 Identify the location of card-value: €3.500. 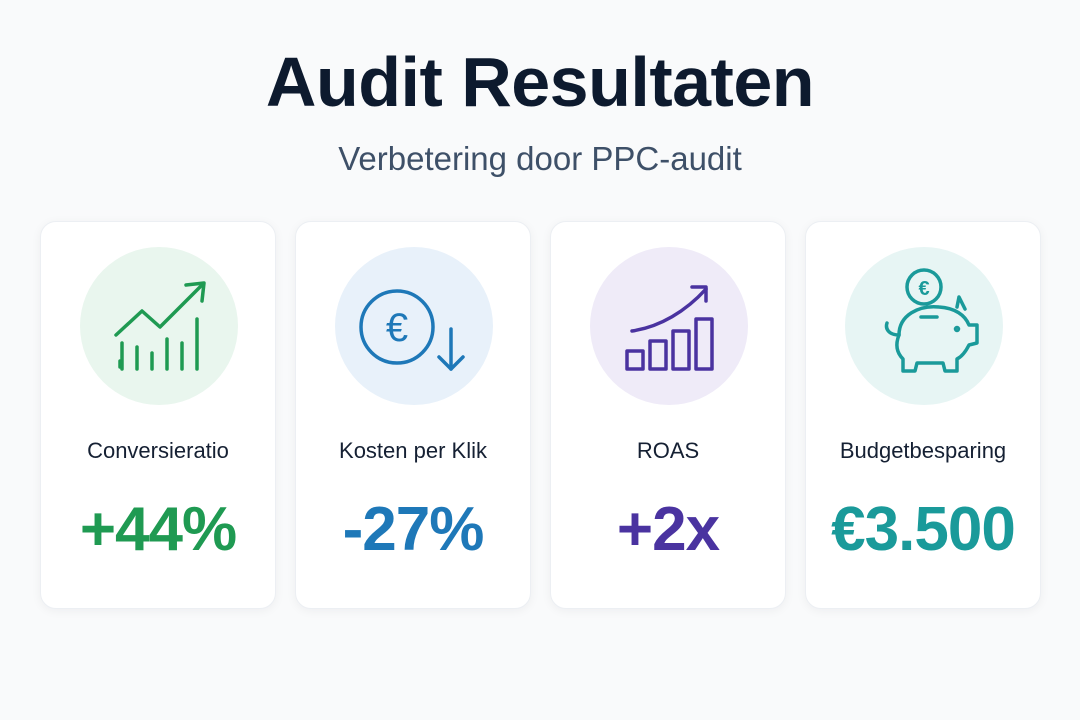
(923, 529).